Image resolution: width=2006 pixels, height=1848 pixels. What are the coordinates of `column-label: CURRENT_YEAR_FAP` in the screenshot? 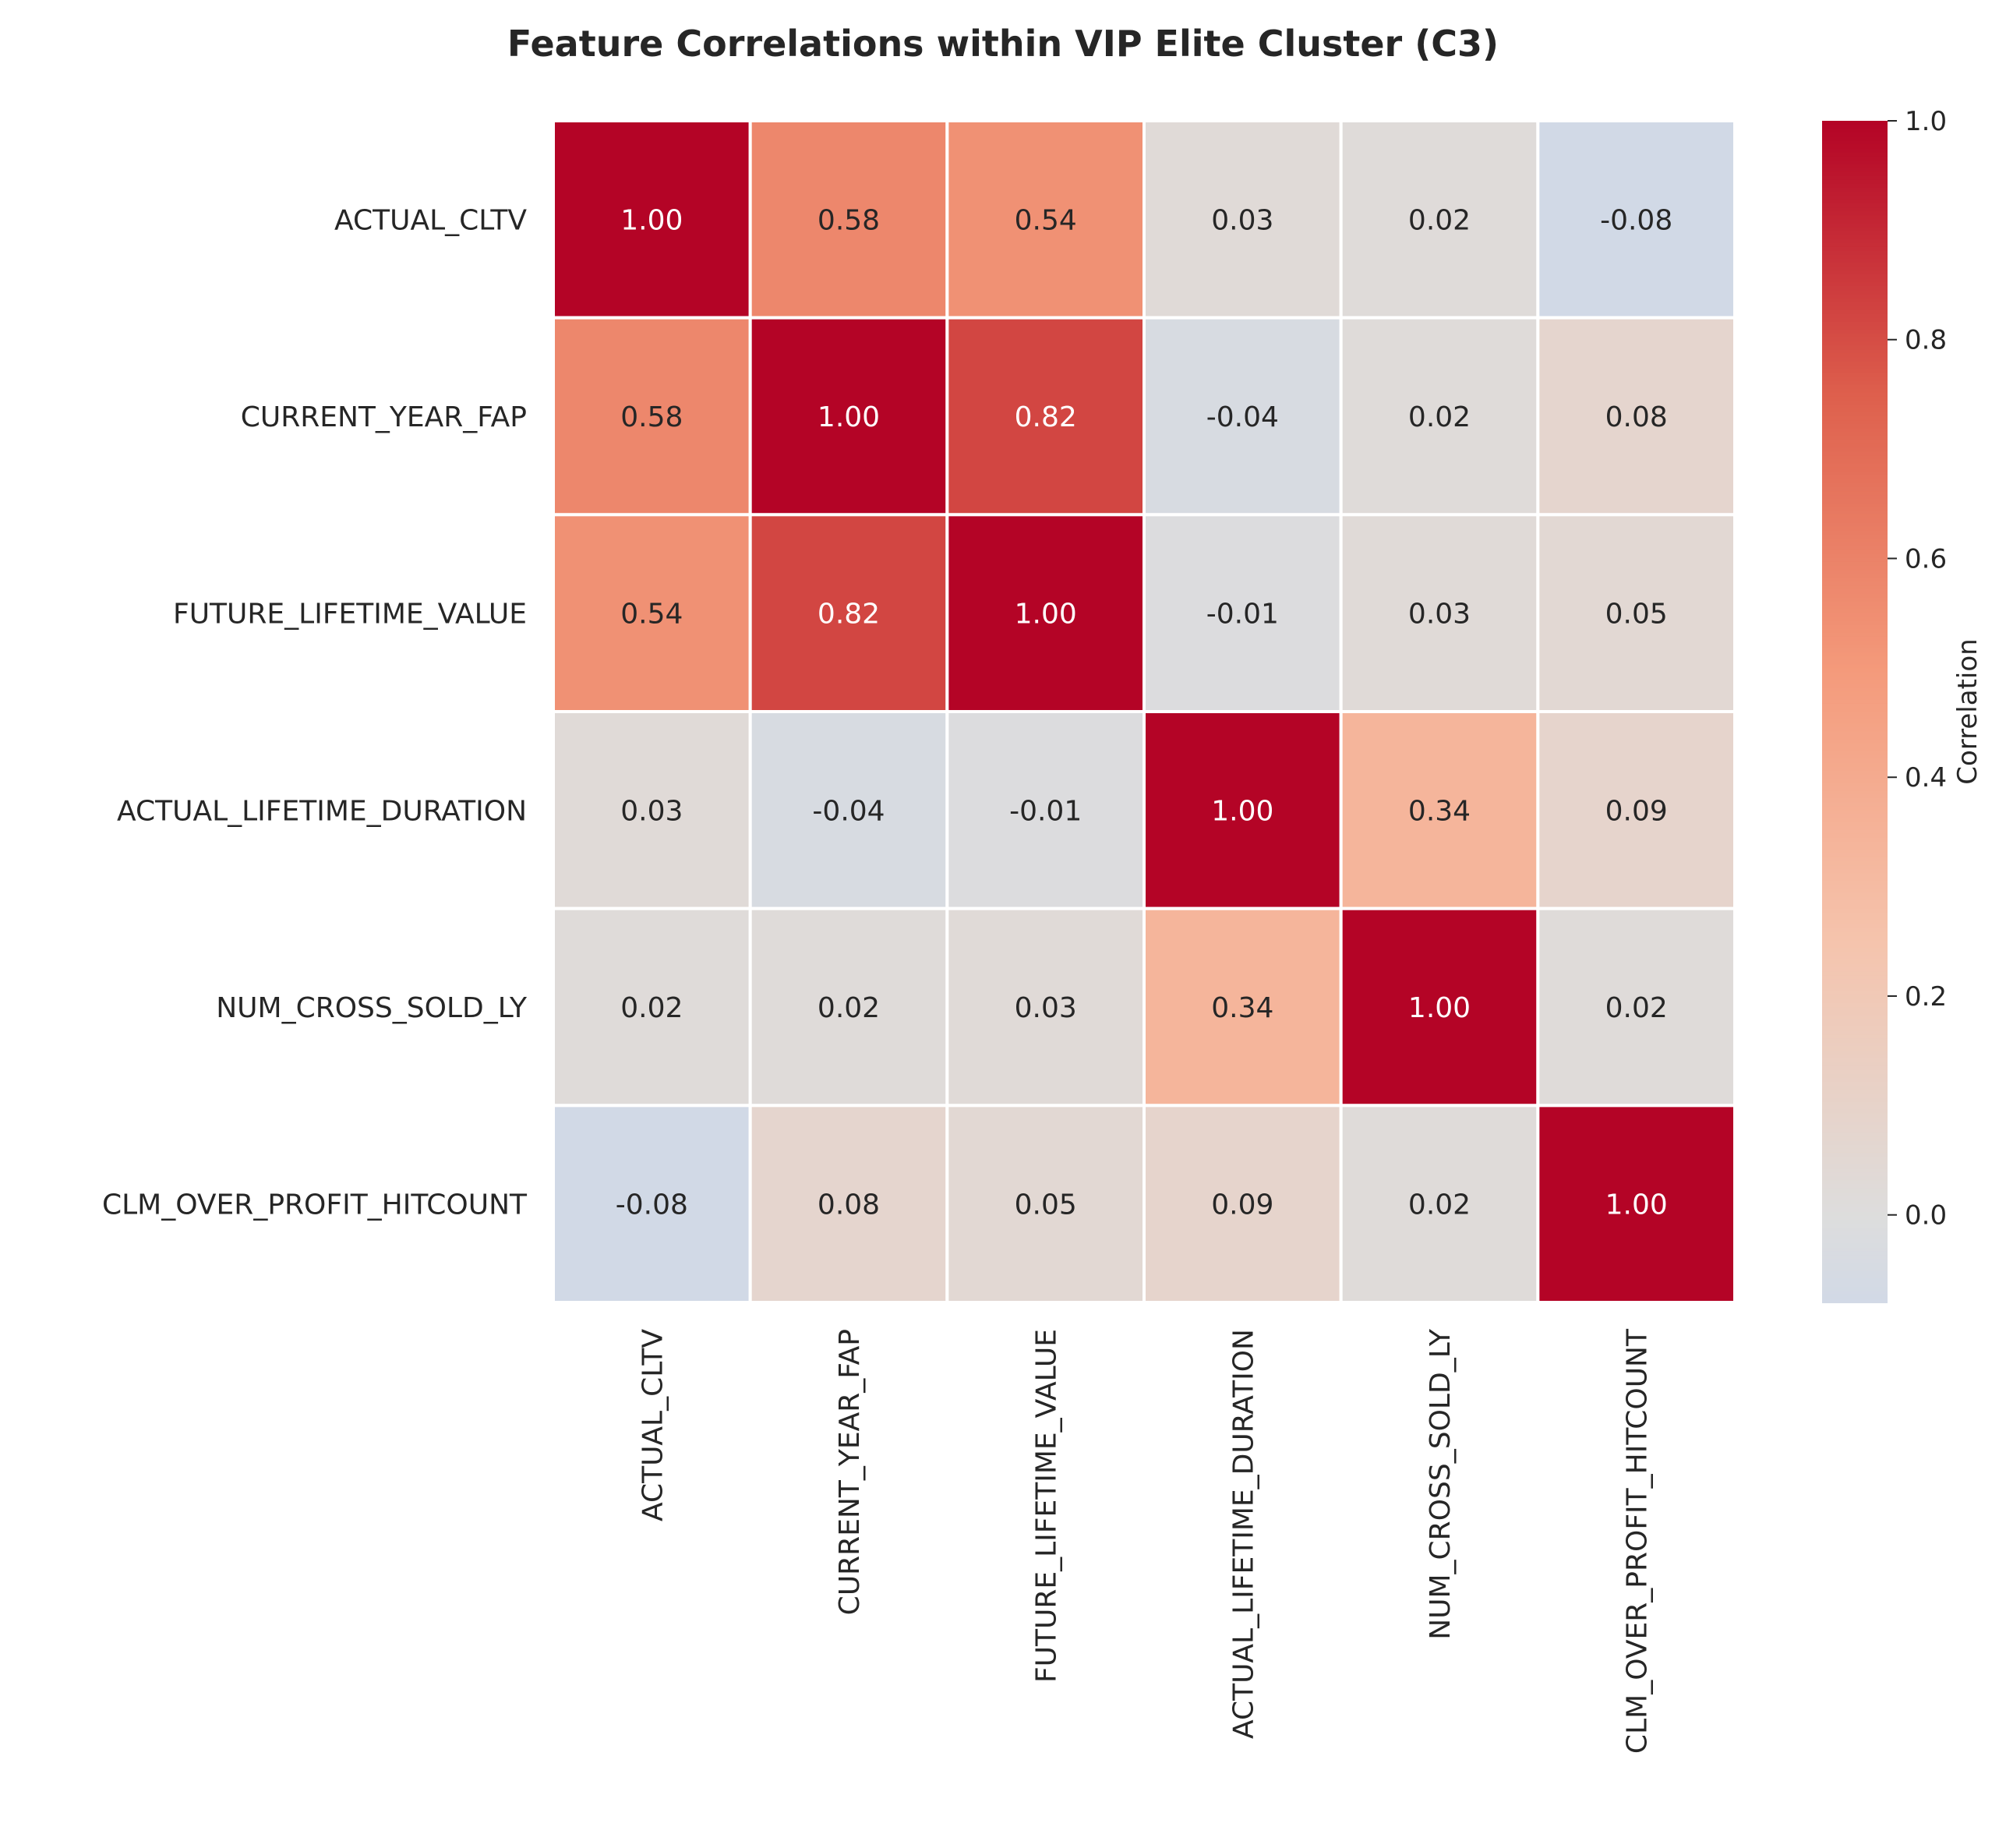 It's located at (850, 1472).